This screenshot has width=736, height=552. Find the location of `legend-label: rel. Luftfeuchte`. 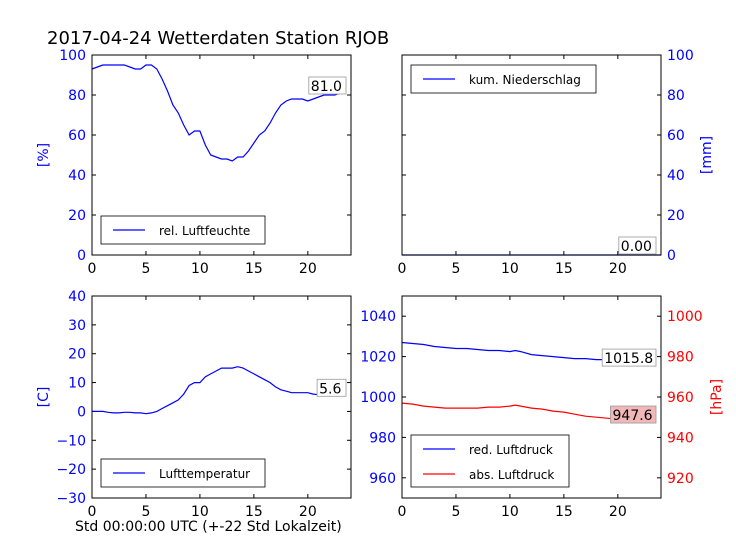

legend-label: rel. Luftfeuchte is located at coordinates (204, 231).